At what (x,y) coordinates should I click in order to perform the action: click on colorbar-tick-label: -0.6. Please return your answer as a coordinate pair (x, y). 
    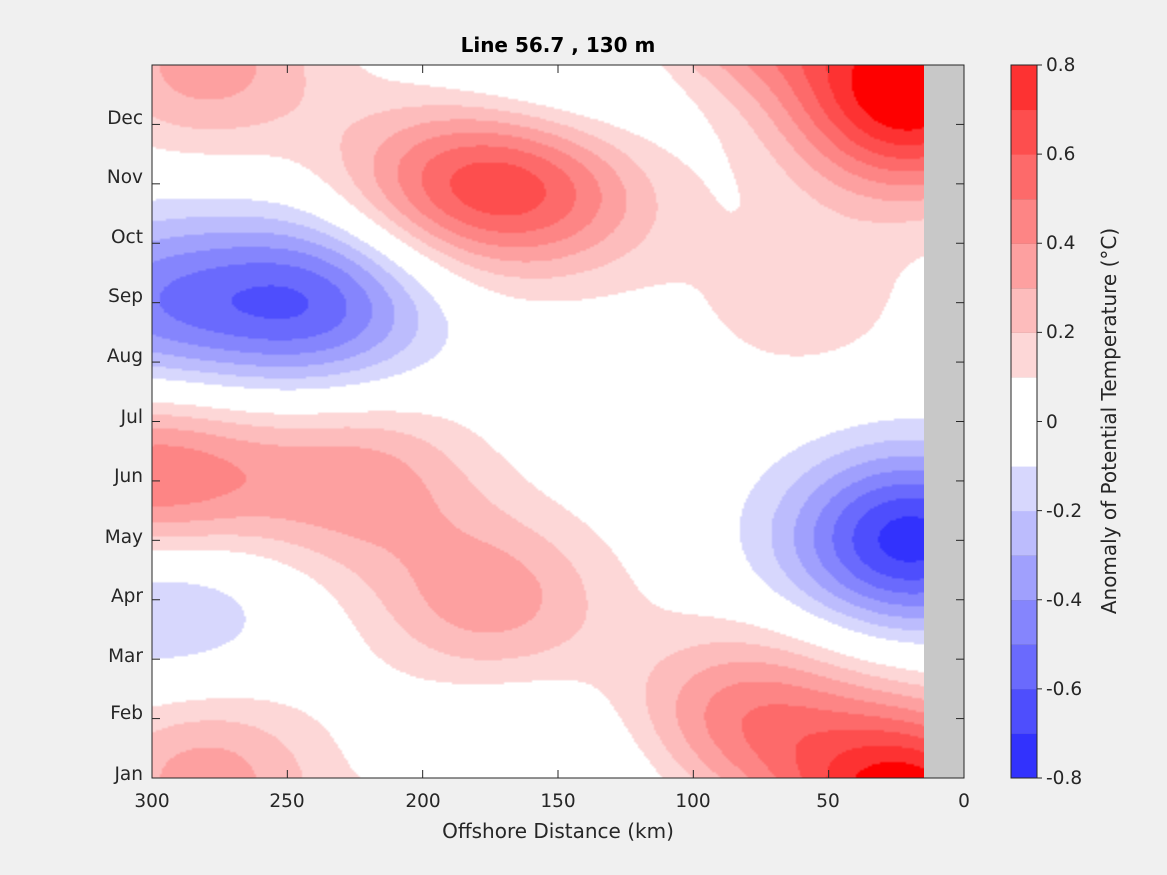
    Looking at the image, I should click on (1064, 689).